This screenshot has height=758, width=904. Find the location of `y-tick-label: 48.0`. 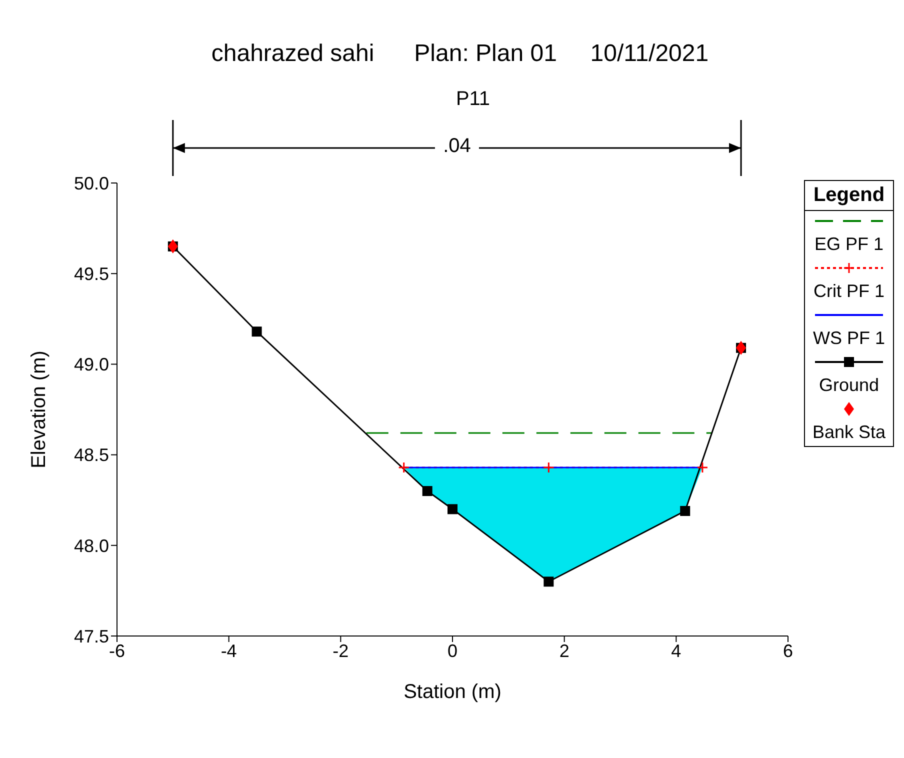

y-tick-label: 48.0 is located at coordinates (91, 546).